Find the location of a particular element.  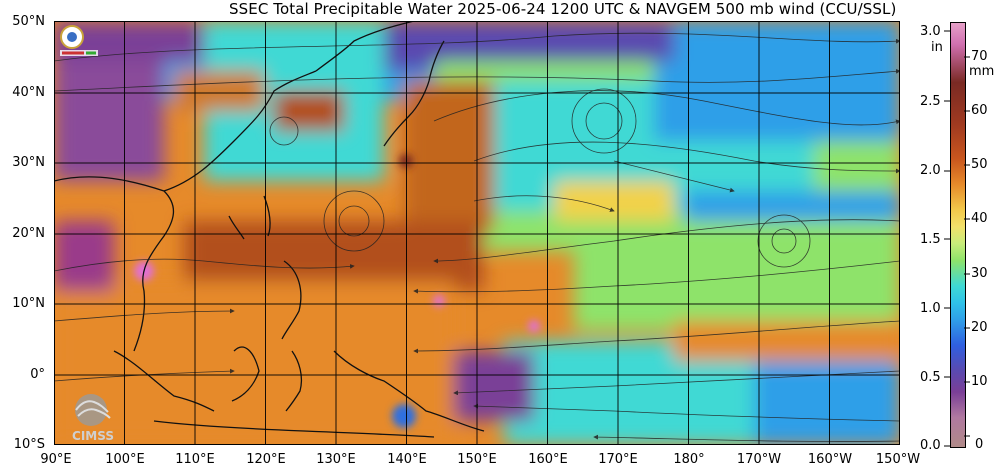

colorbar is located at coordinates (958, 235).